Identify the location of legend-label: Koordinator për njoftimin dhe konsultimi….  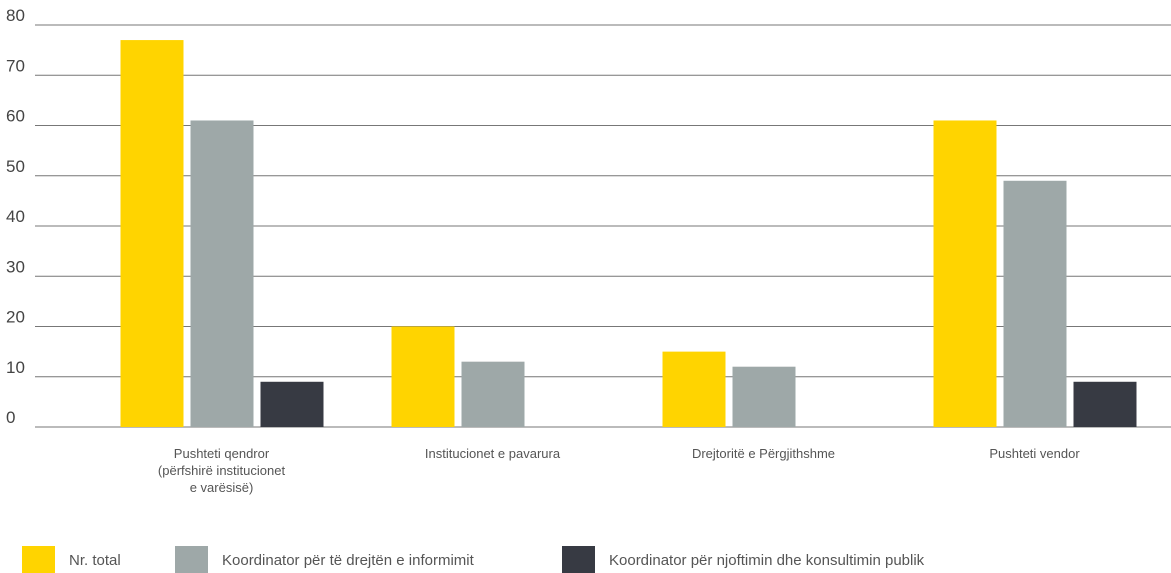
(767, 560).